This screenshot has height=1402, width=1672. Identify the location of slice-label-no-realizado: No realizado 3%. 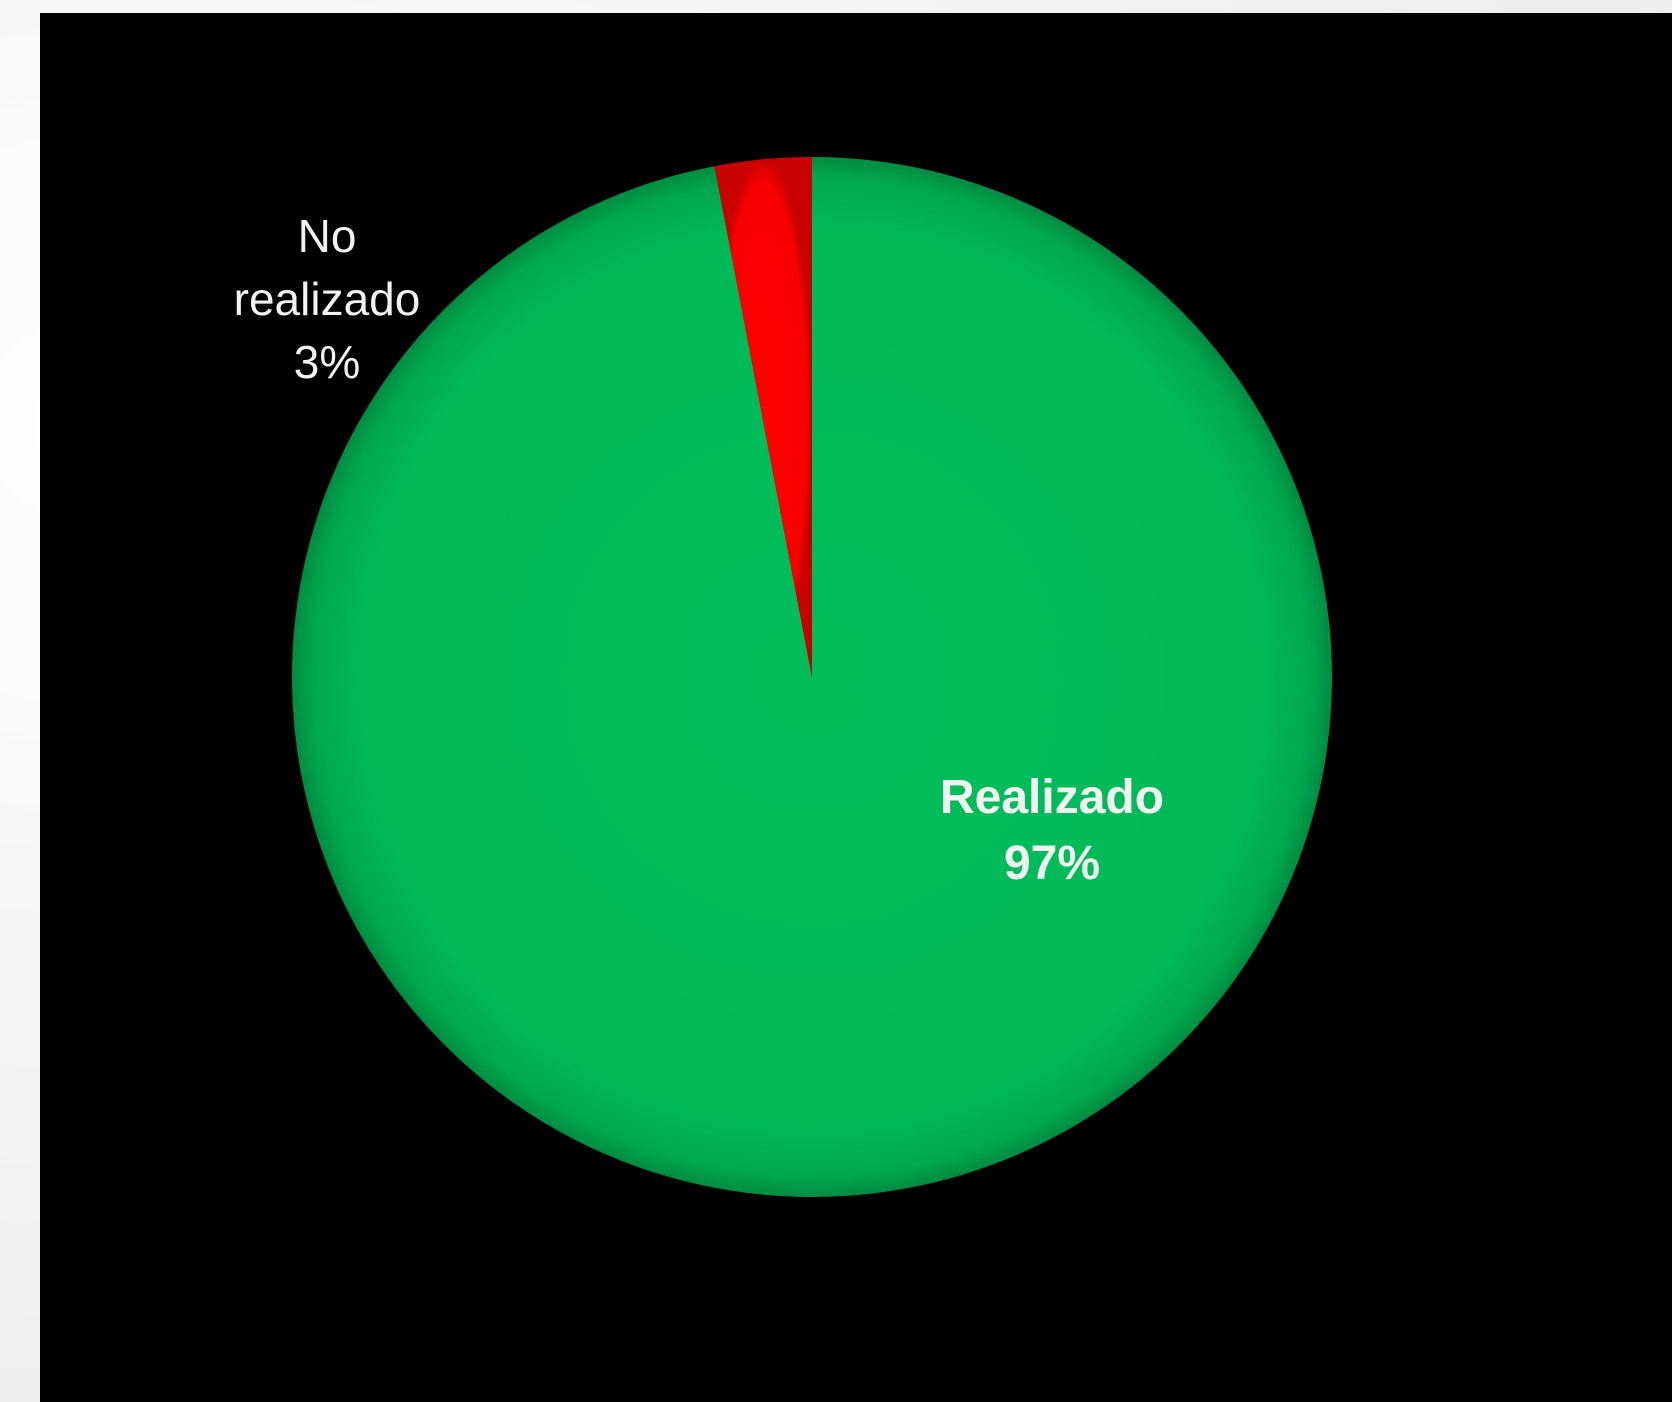
(327, 299).